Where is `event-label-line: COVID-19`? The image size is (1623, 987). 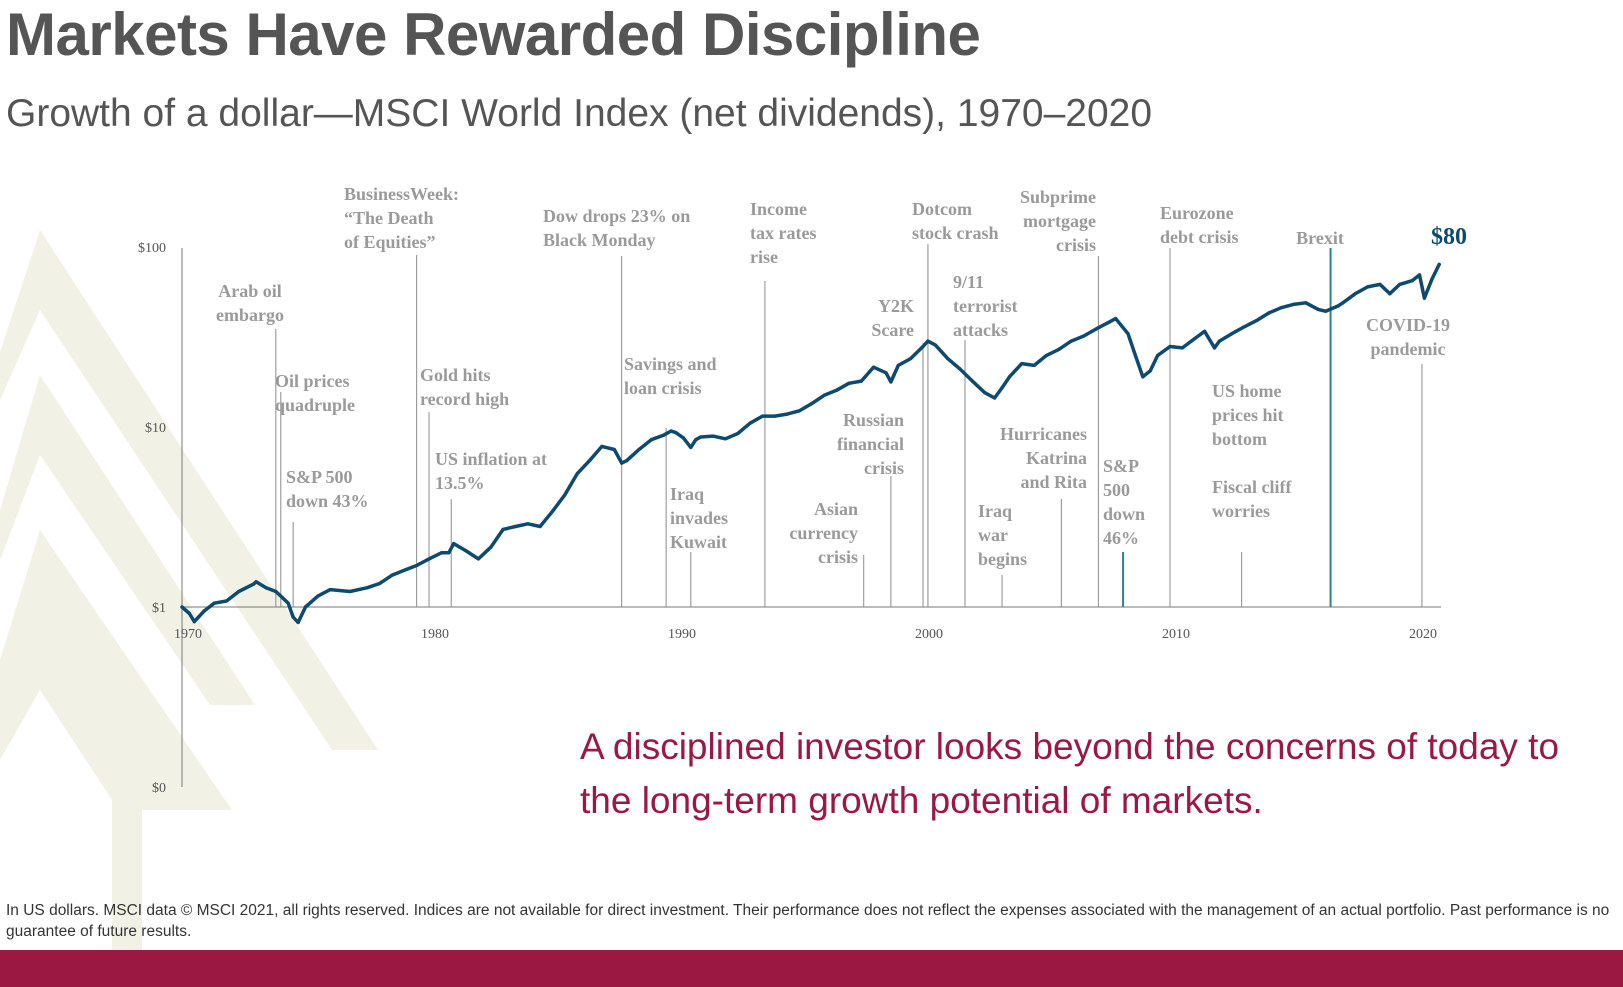 event-label-line: COVID-19 is located at coordinates (1408, 325).